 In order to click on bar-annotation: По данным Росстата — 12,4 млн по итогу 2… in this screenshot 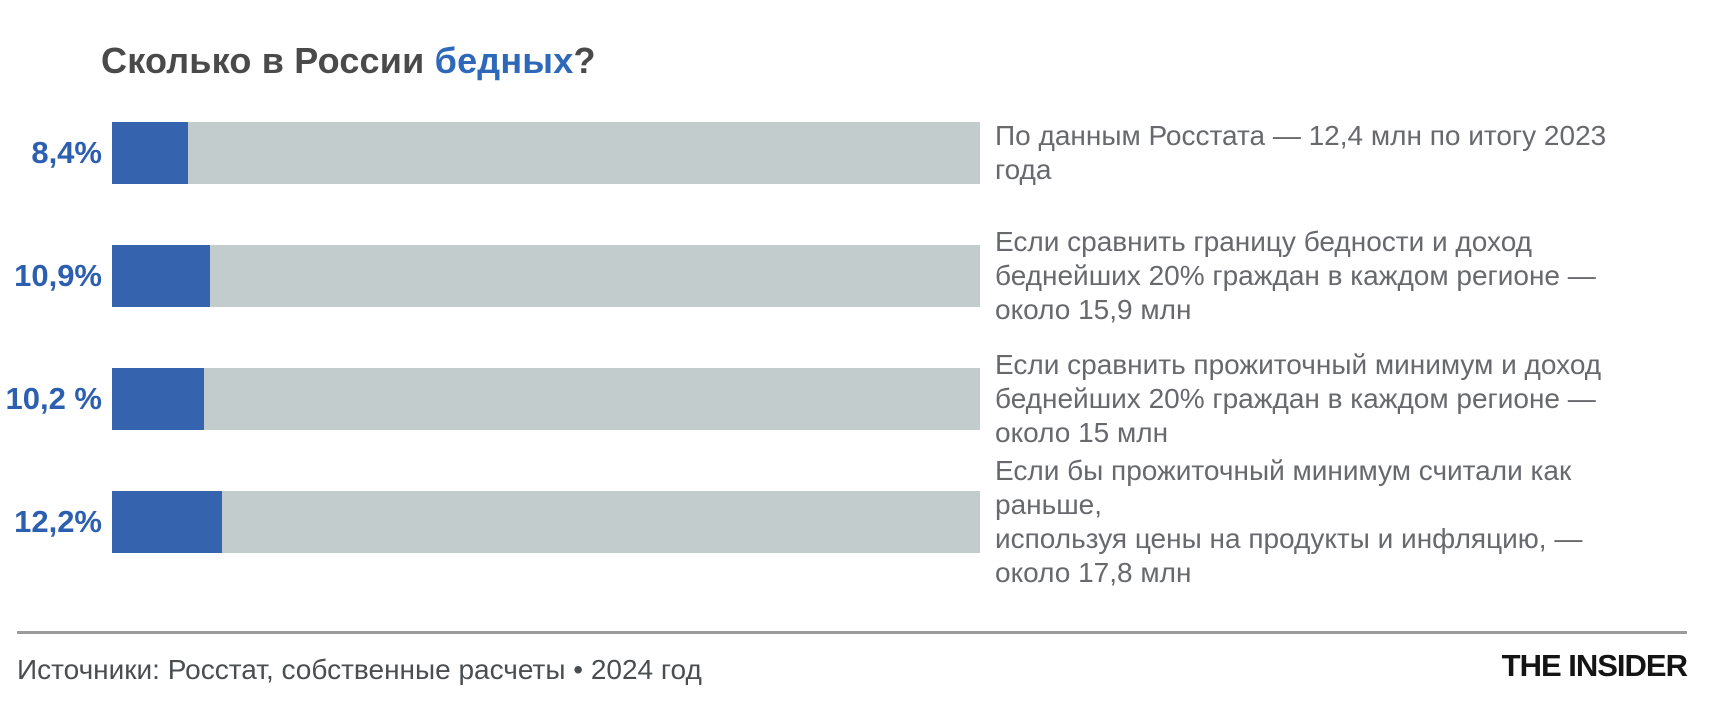, I will do `click(1301, 152)`.